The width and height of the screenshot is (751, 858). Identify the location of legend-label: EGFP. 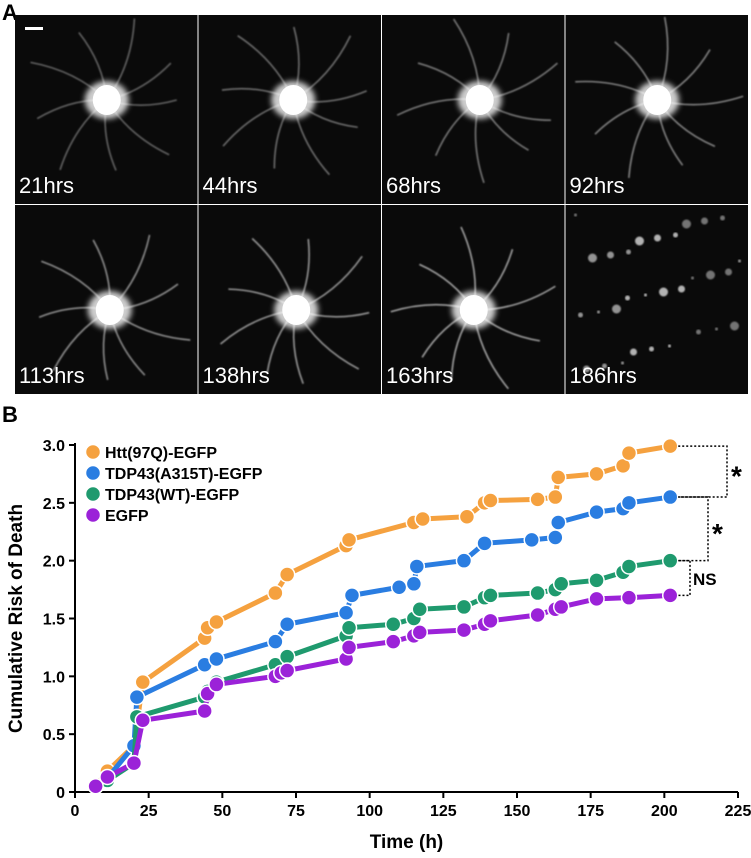
(127, 516).